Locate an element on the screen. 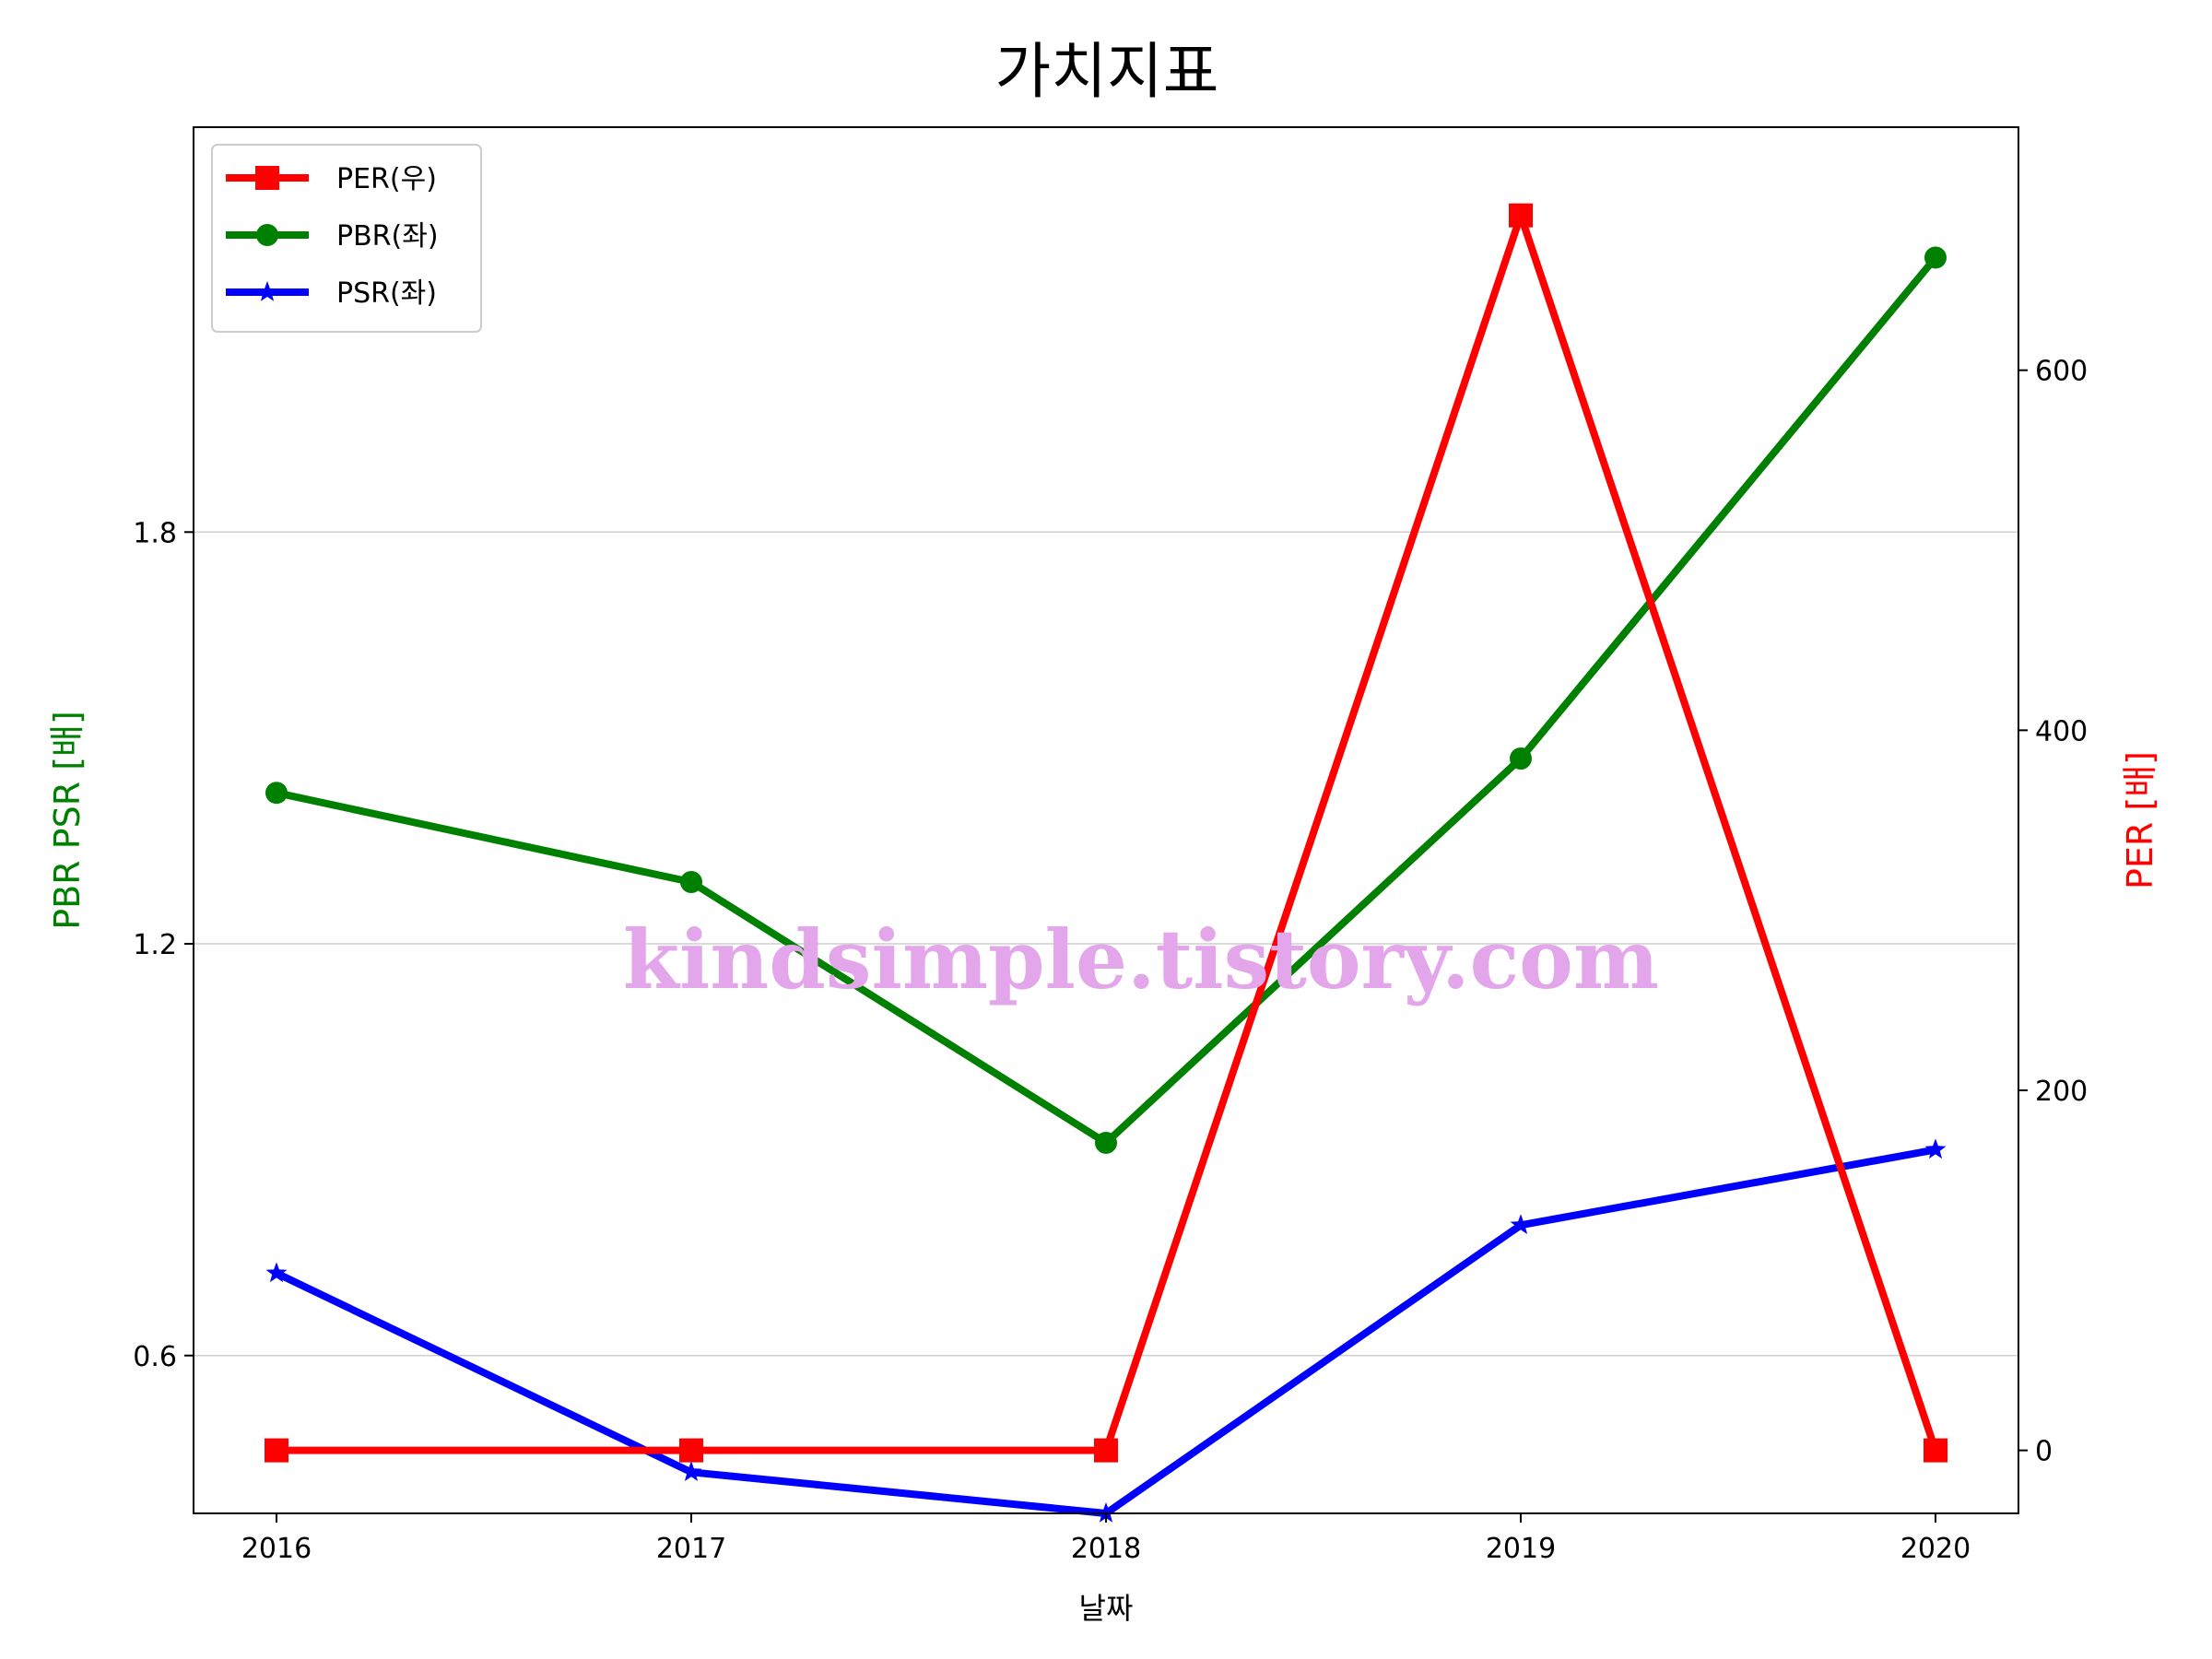  x-tick-label: 2017 is located at coordinates (691, 1549).